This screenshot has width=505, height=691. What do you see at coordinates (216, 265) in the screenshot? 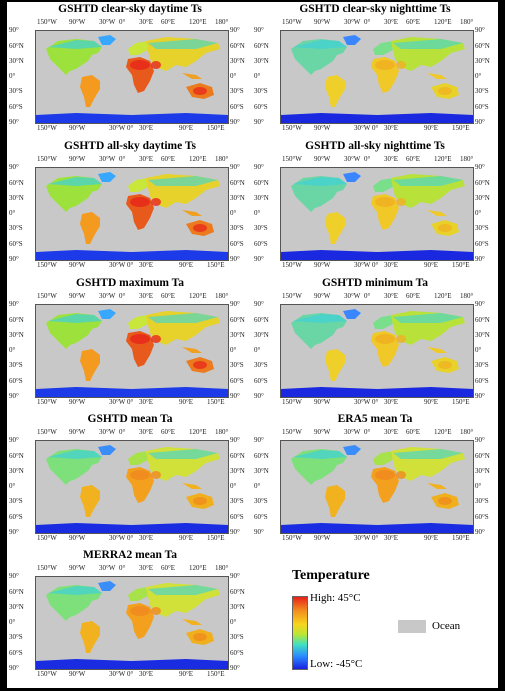
I see `longitude-label-bottom: 150°E` at bounding box center [216, 265].